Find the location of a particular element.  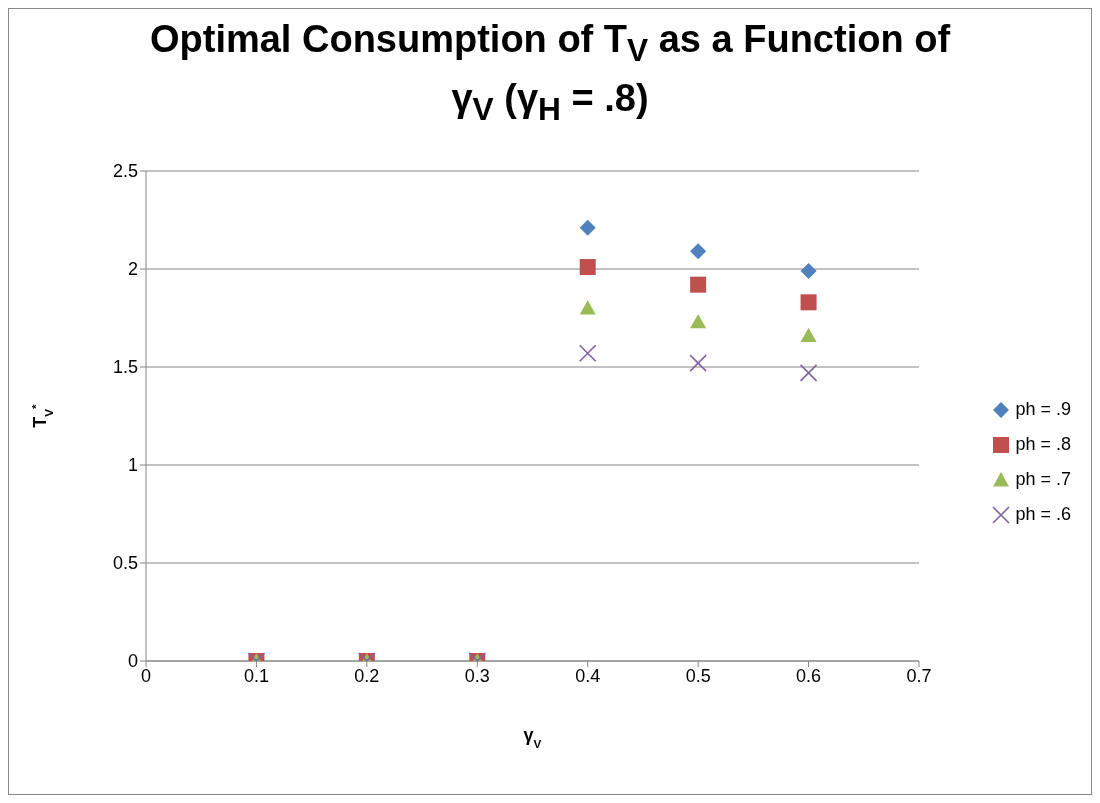

x-tick-label: 0.4 is located at coordinates (588, 675).